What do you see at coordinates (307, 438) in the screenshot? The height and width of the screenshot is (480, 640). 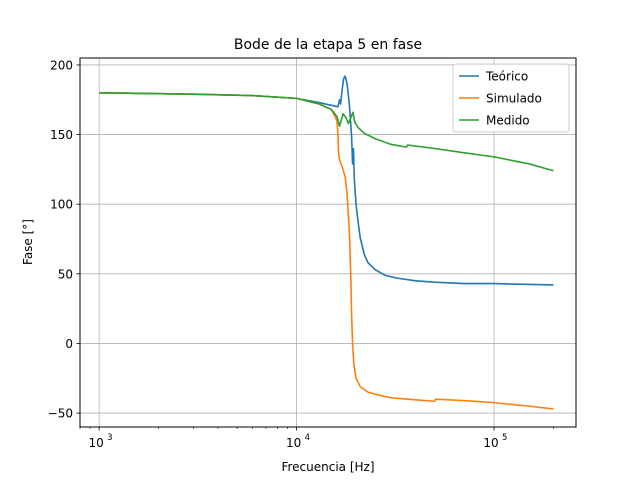 I see `x-tick-exponent: 4` at bounding box center [307, 438].